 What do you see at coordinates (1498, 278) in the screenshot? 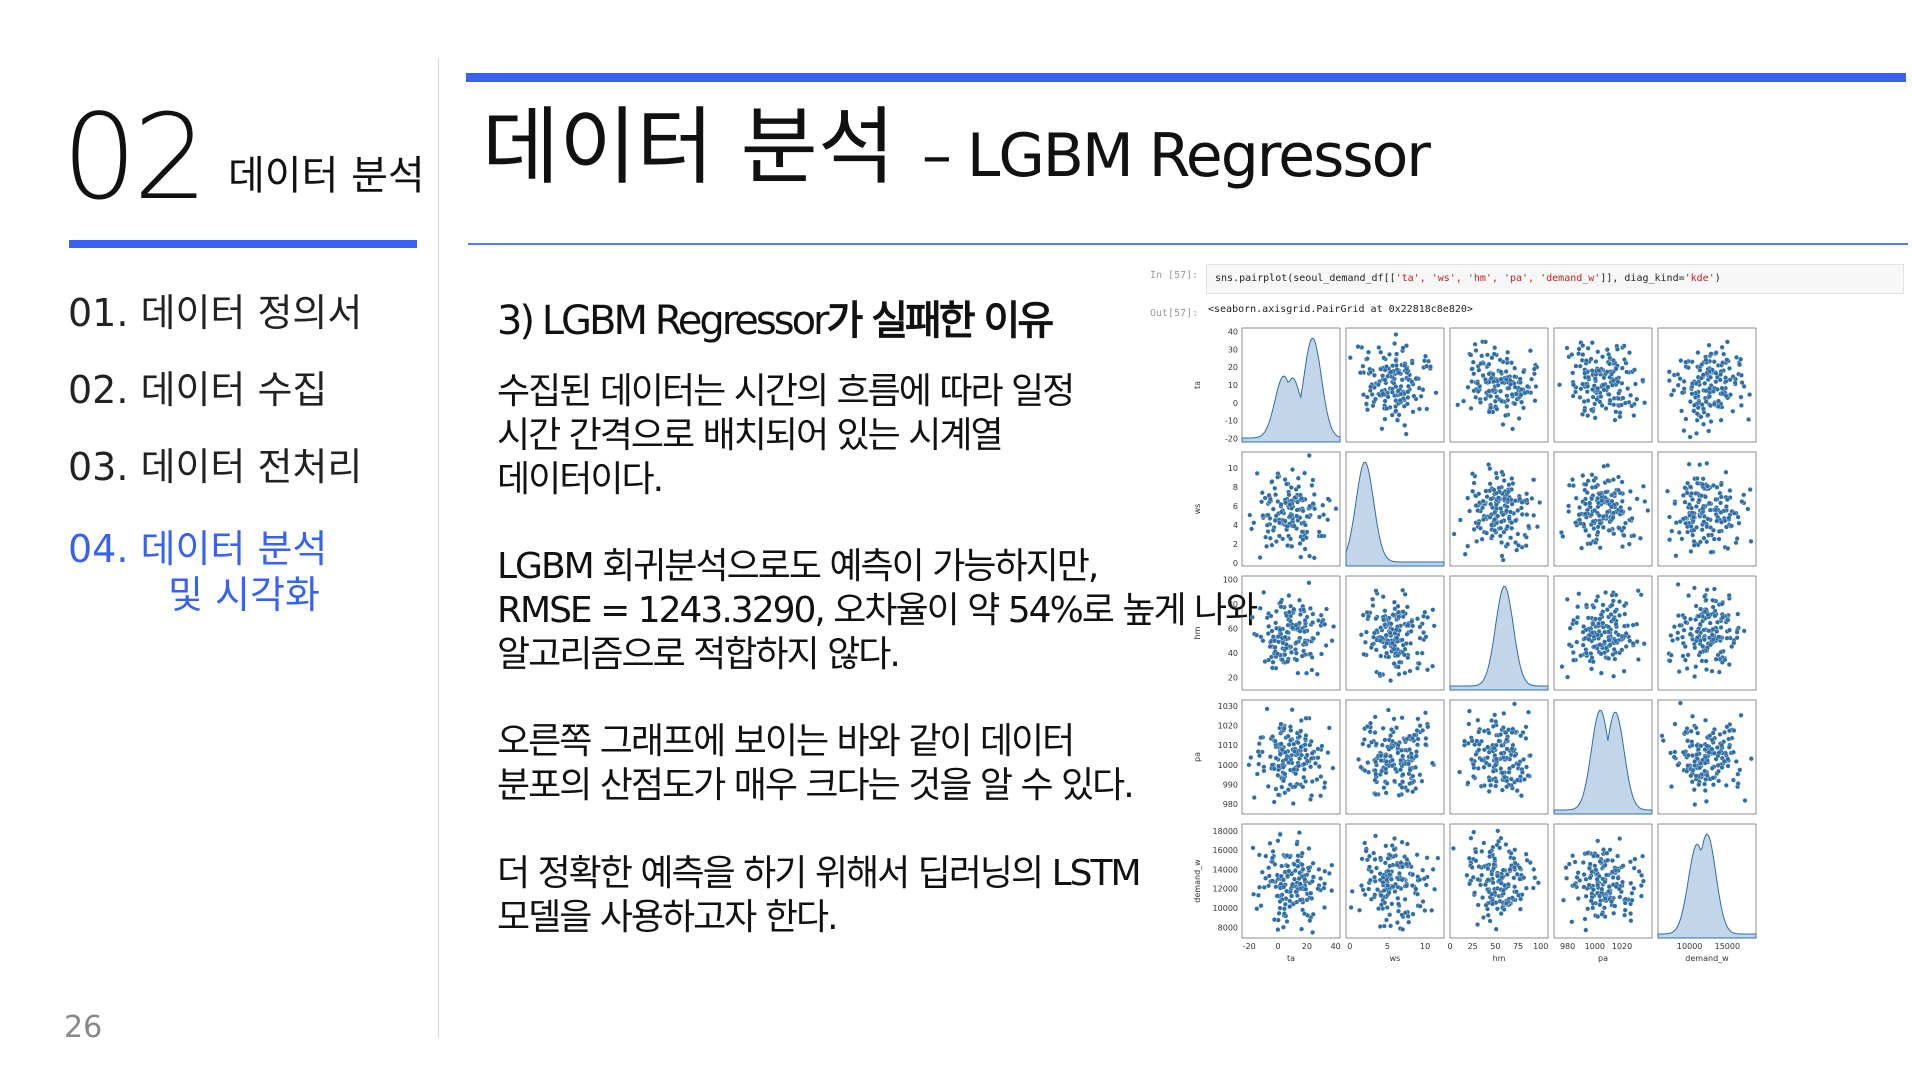
I see `code-args: 'ta', 'ws', 'hm', 'pa', 'demand_w'` at bounding box center [1498, 278].